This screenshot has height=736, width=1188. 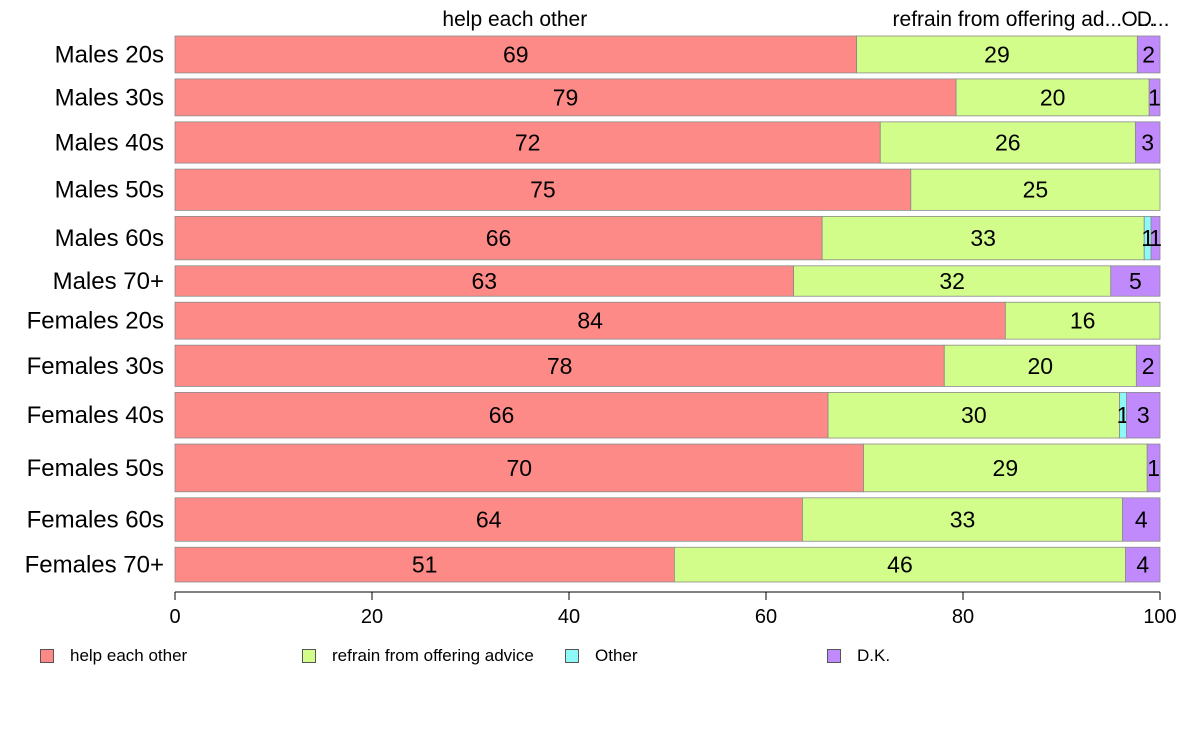 I want to click on category-label: Males 40s, so click(x=109, y=142).